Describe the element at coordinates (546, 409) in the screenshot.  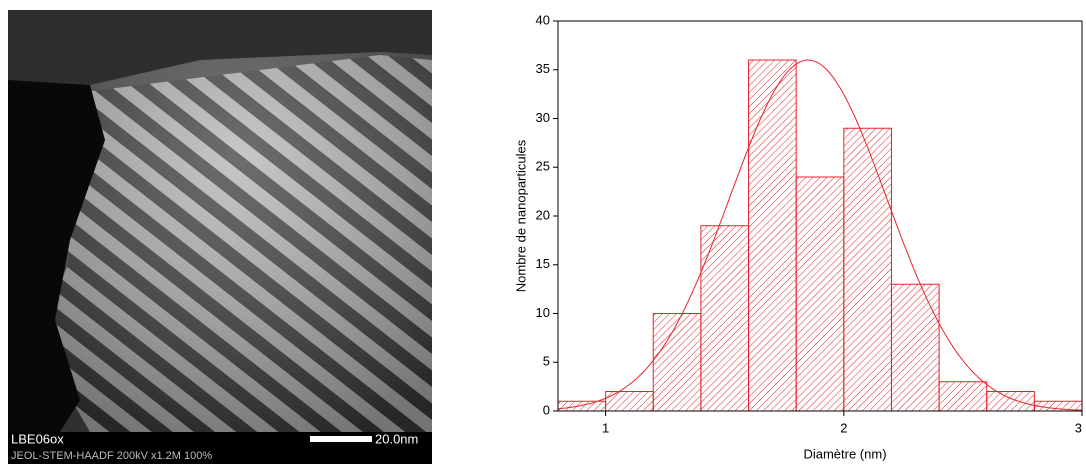
I see `y-tick-label: 0` at that location.